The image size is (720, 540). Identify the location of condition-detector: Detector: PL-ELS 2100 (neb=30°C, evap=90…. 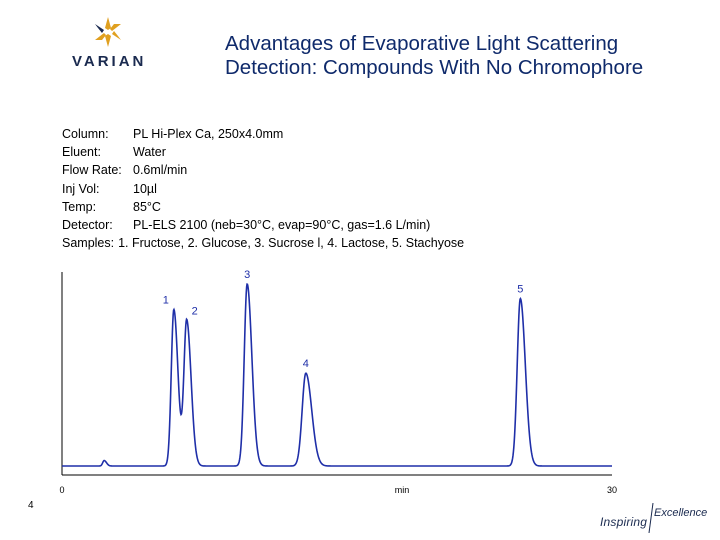
(263, 225).